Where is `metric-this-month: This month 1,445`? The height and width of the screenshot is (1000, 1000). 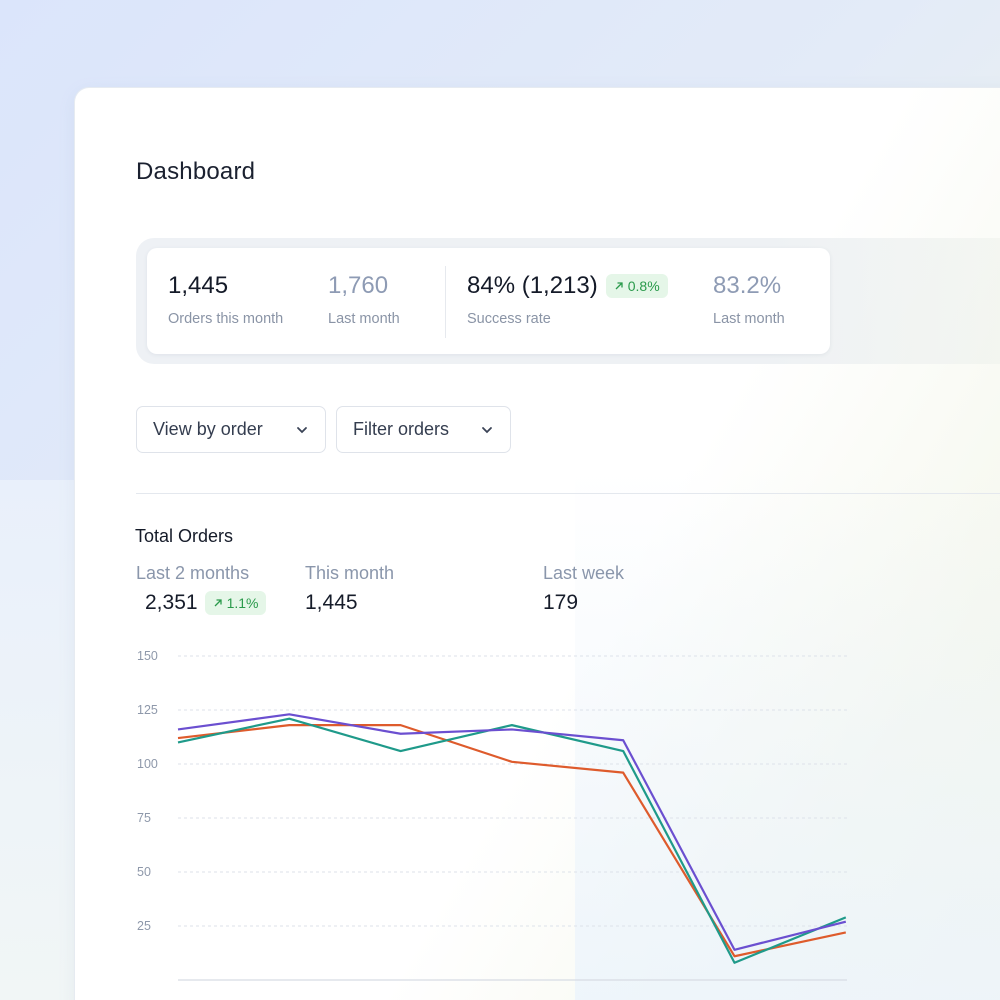
metric-this-month: This month 1,445 is located at coordinates (349, 589).